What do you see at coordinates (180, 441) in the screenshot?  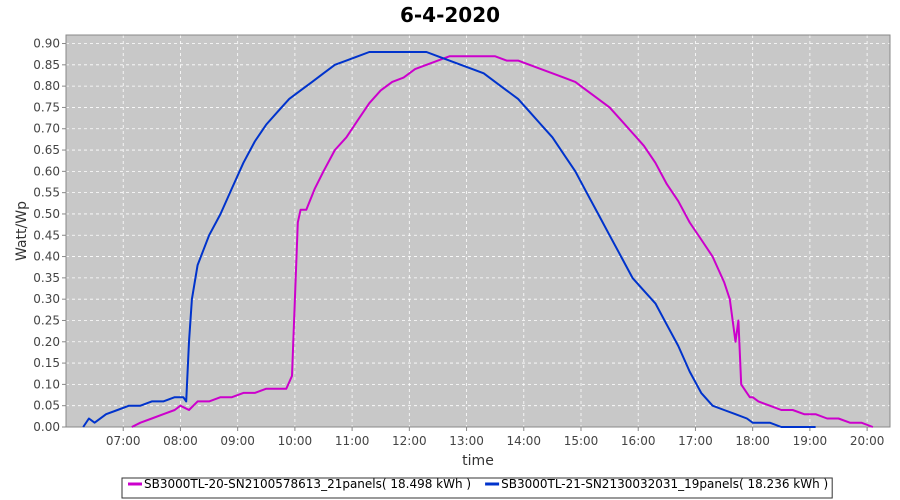 I see `x-tick-label: 08:00` at bounding box center [180, 441].